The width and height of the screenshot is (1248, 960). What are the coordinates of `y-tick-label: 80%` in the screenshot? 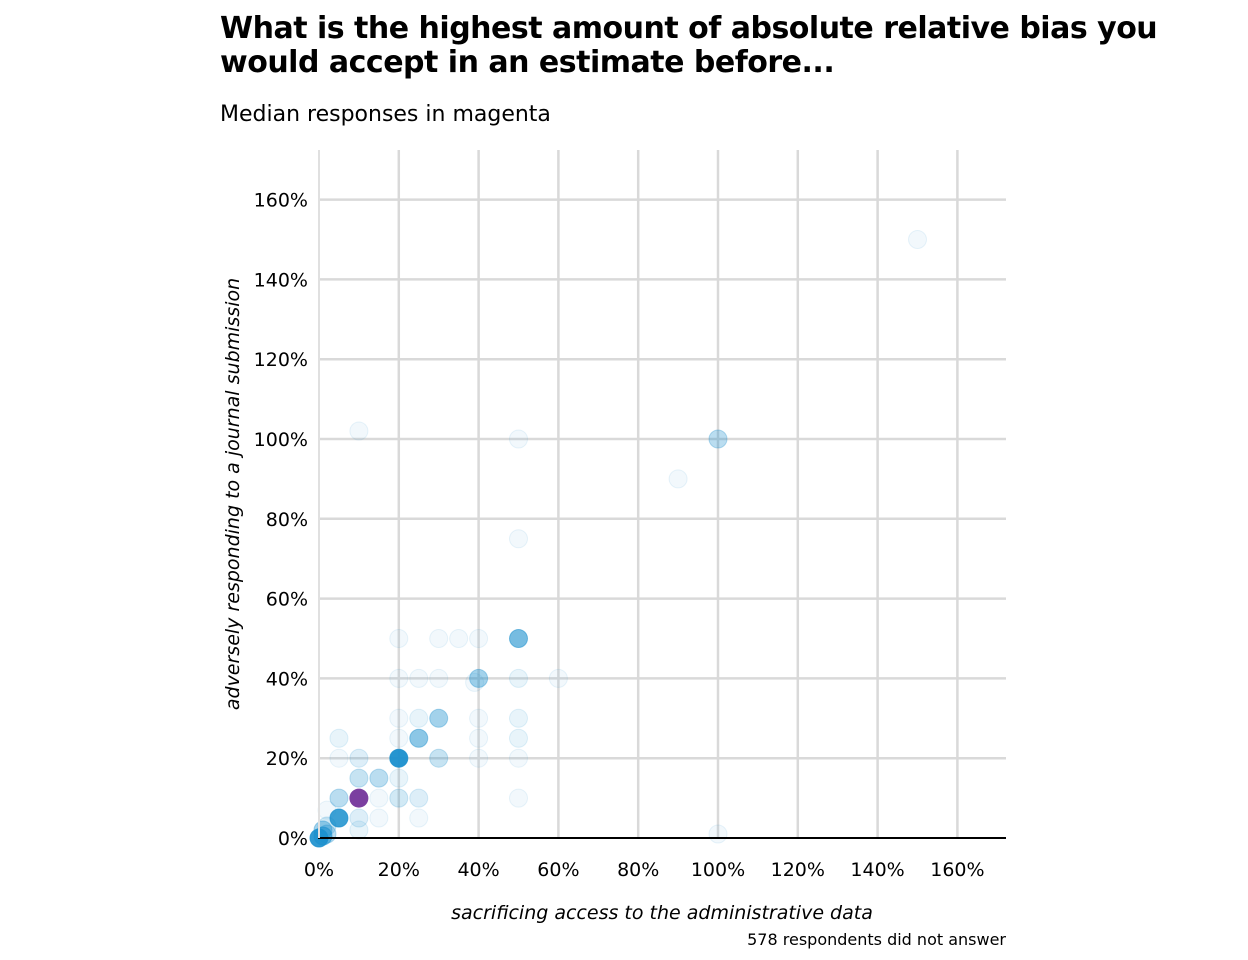 It's located at (287, 520).